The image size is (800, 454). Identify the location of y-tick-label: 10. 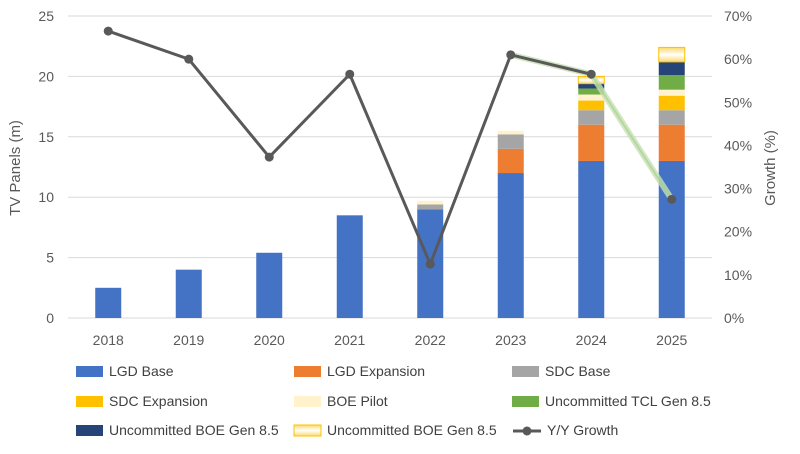
(46, 197).